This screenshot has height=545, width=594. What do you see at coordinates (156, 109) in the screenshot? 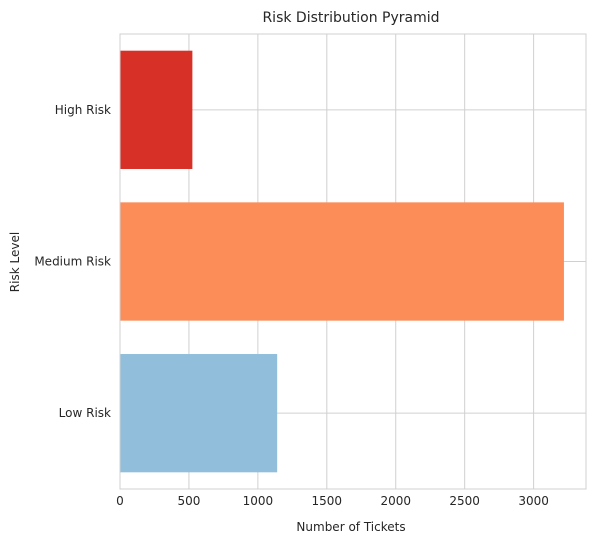
I see `bar-high-risk` at bounding box center [156, 109].